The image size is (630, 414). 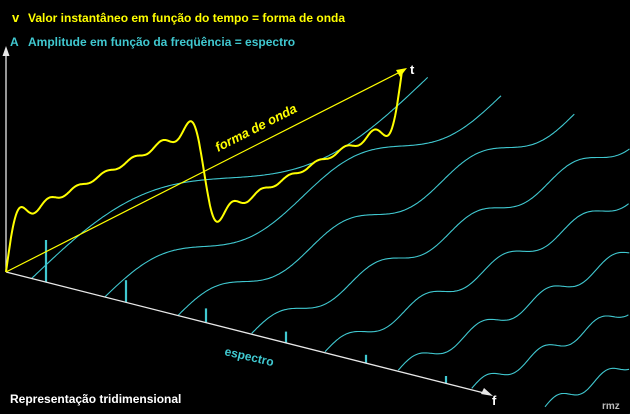 What do you see at coordinates (611, 406) in the screenshot?
I see `signature: rmz` at bounding box center [611, 406].